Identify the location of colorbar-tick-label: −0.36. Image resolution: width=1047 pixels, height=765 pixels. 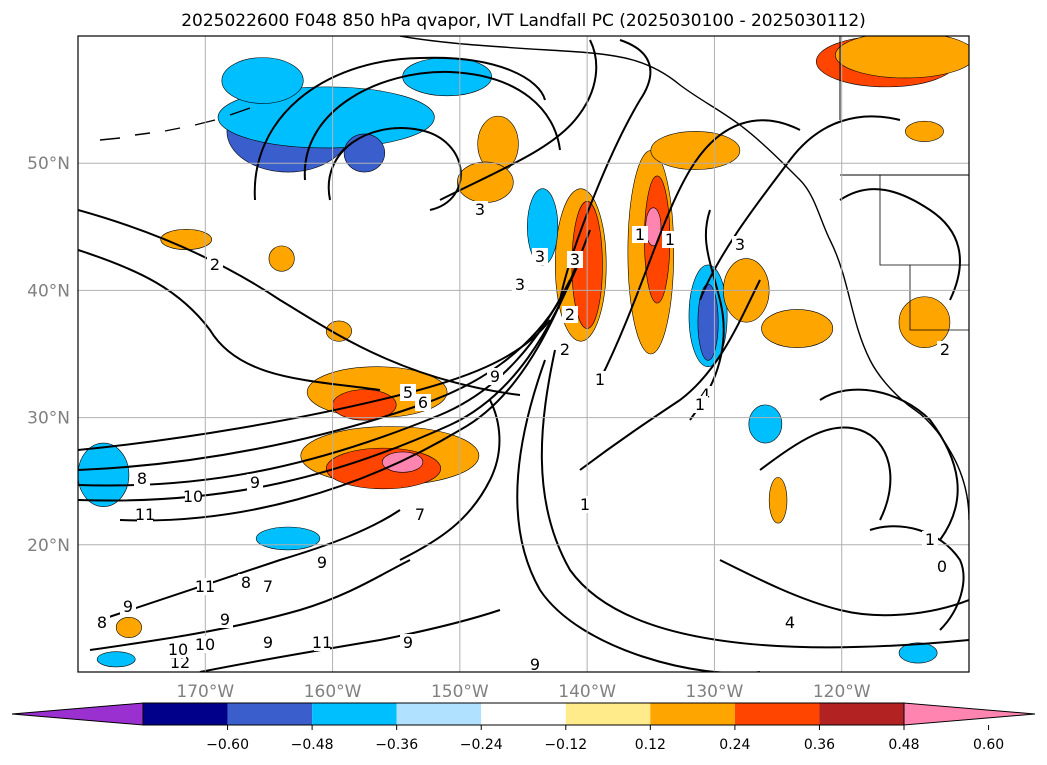
(396, 745).